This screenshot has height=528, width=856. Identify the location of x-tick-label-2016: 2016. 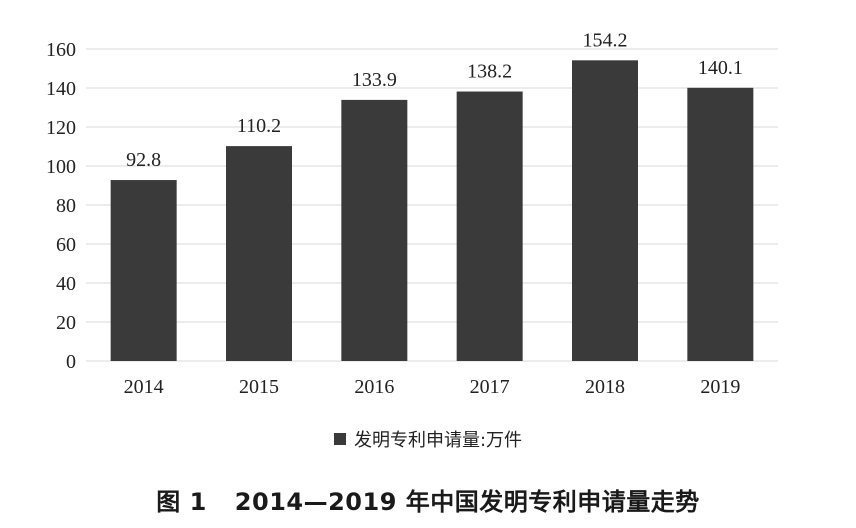
(374, 387).